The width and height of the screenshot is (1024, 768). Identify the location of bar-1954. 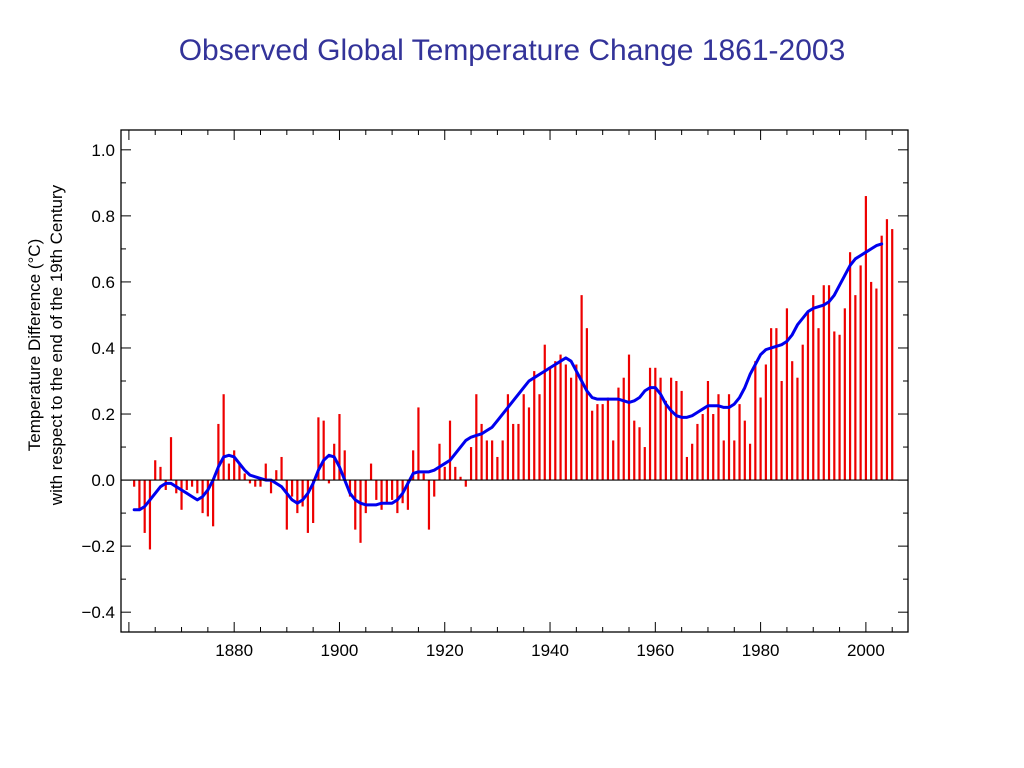
(623, 429).